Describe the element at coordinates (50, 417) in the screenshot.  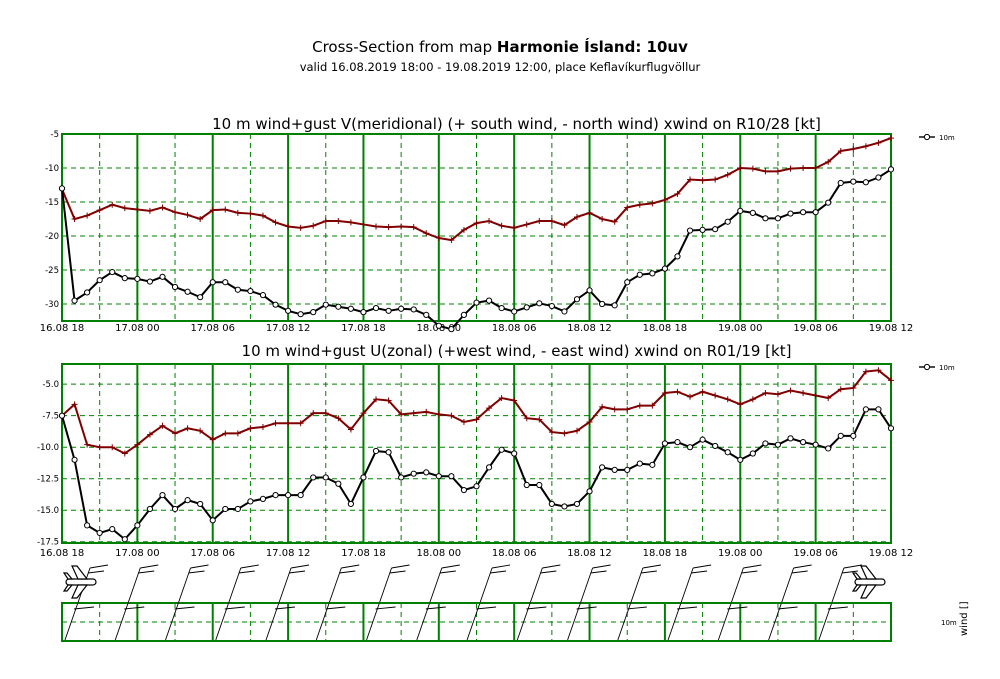
I see `zonal-y-tick-label: -7.5` at that location.